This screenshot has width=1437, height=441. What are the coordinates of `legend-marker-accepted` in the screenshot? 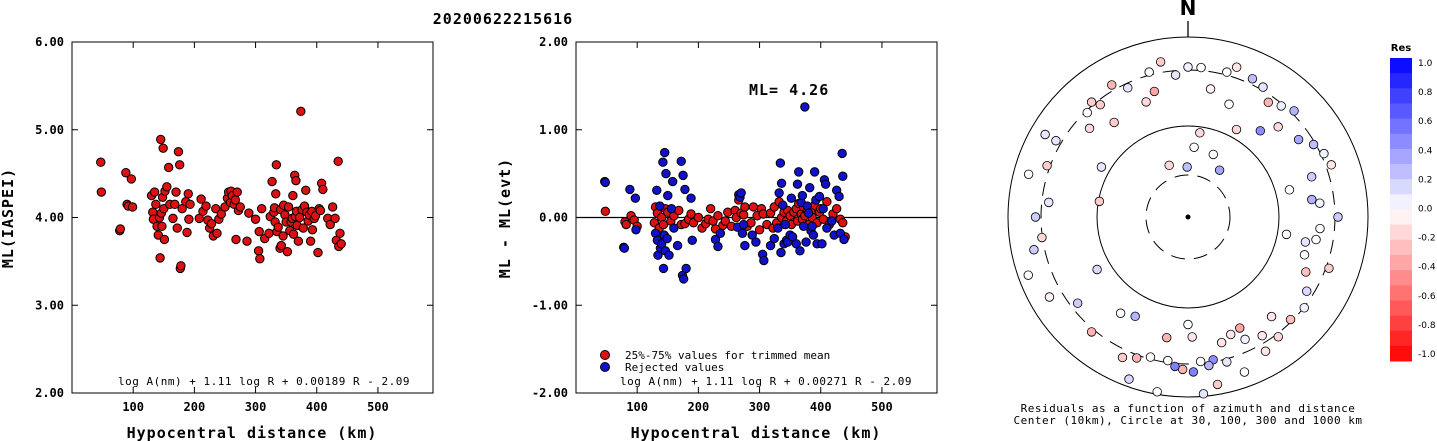 It's located at (605, 355).